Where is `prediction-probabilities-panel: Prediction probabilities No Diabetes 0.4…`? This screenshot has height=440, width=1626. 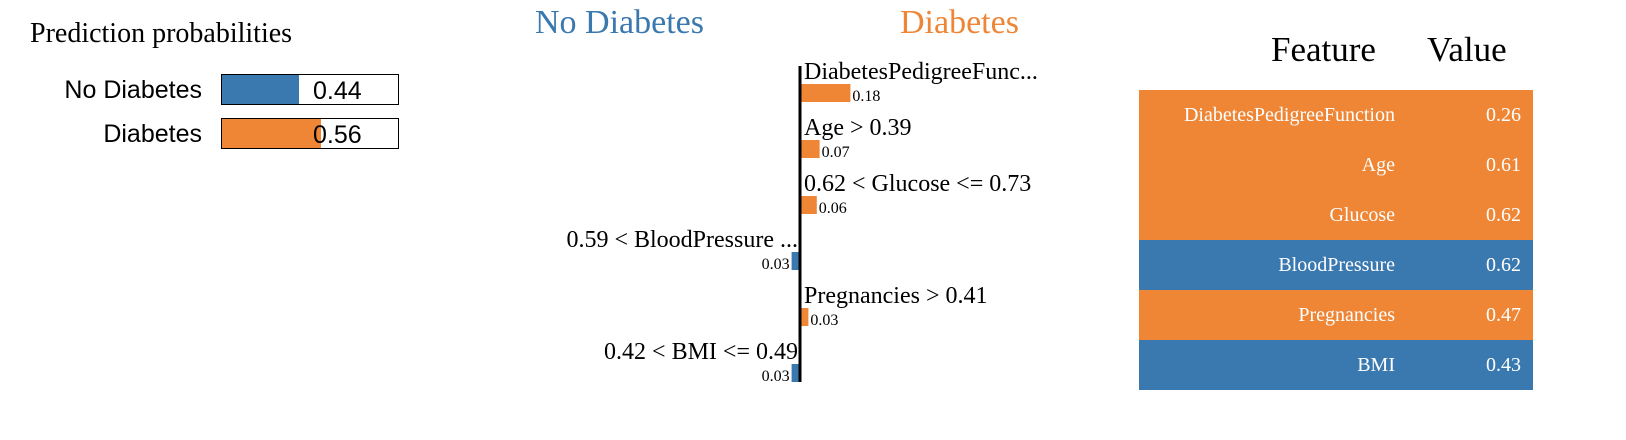
prediction-probabilities-panel: Prediction probabilities No Diabetes 0.4… is located at coordinates (220, 90).